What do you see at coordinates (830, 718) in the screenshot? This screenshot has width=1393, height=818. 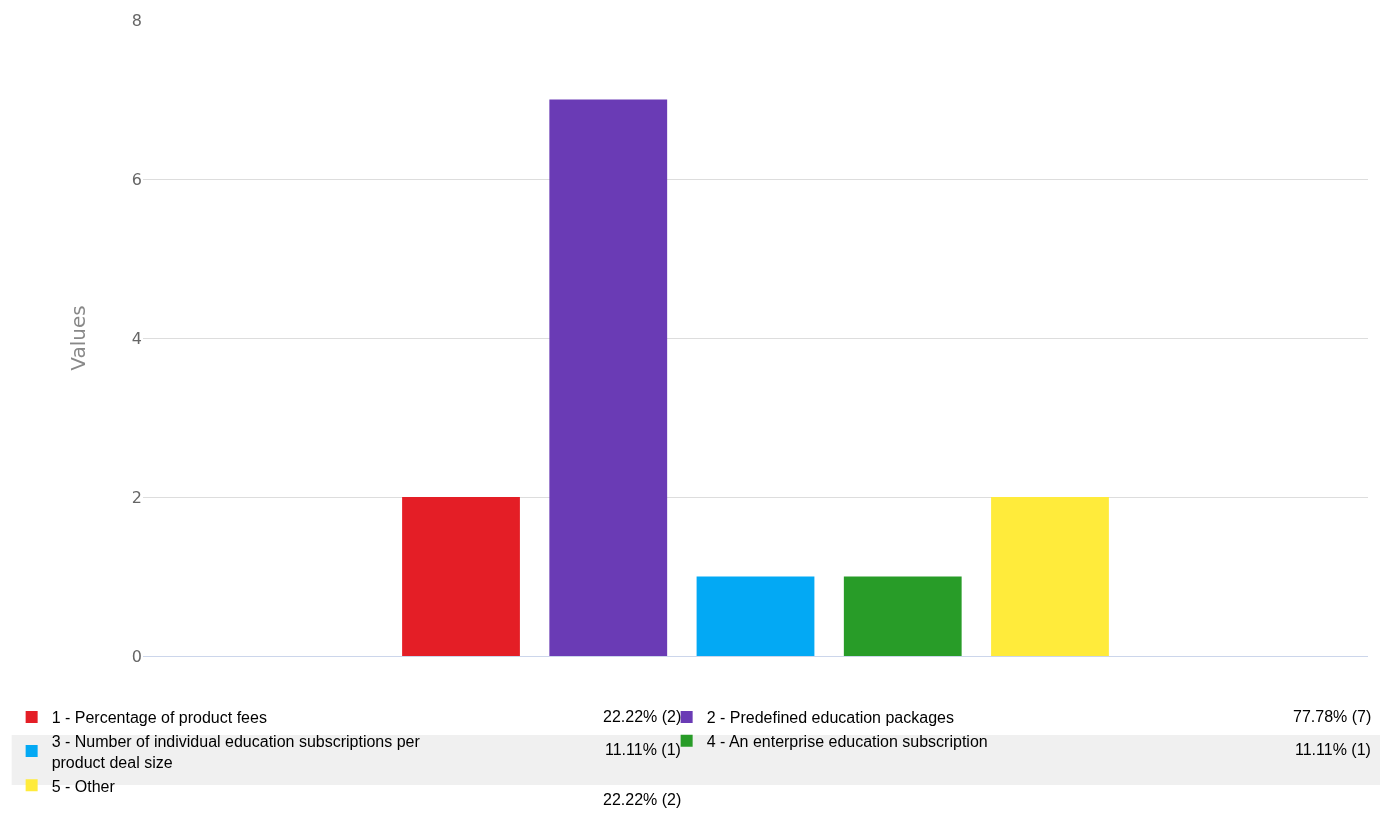 I see `legend-label: 2 - Predefined education packages` at bounding box center [830, 718].